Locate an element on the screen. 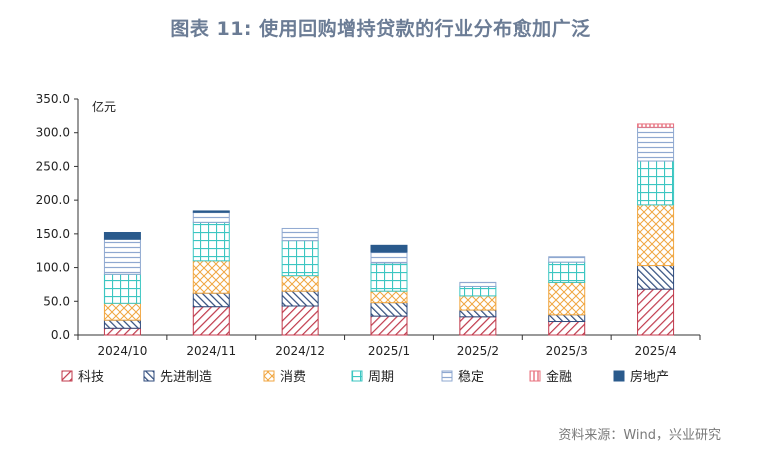 The image size is (761, 454). legend-label: 消费 is located at coordinates (293, 377).